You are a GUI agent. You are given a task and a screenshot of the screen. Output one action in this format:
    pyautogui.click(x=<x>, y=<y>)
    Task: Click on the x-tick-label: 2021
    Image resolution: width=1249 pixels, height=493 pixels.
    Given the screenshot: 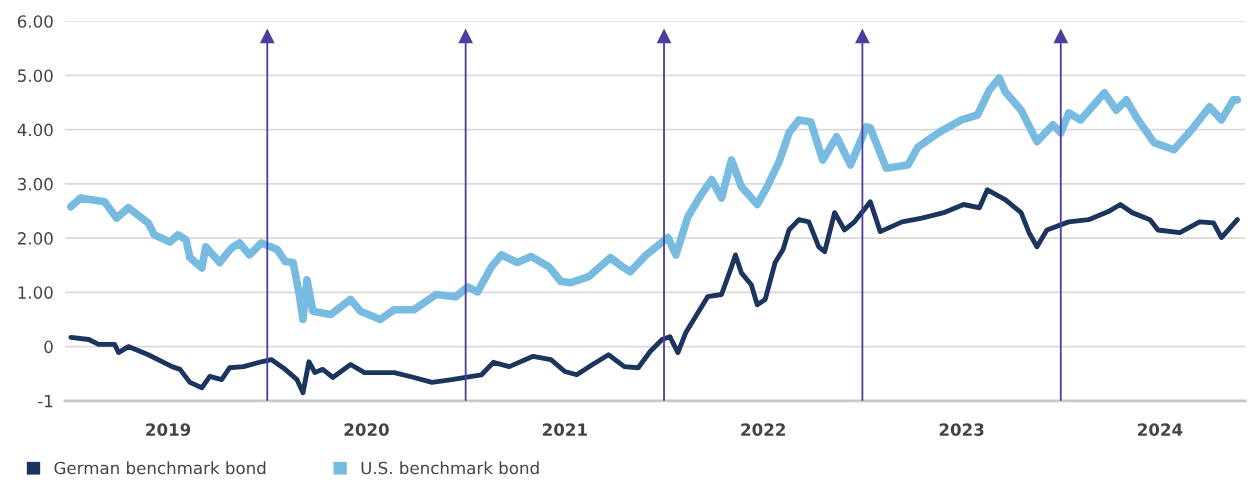 What is the action you would take?
    pyautogui.click(x=564, y=429)
    